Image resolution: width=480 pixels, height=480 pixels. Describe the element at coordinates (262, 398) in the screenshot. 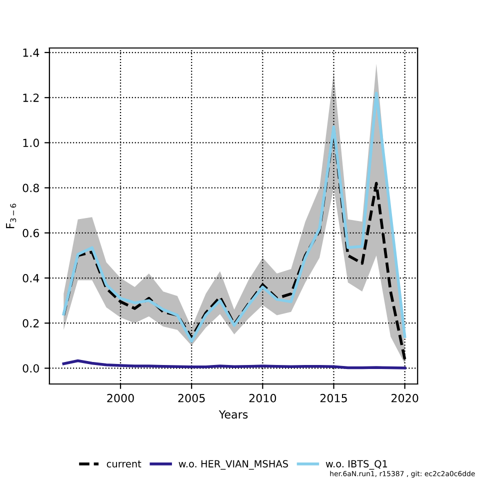

I see `x-tick-label: 2010` at that location.